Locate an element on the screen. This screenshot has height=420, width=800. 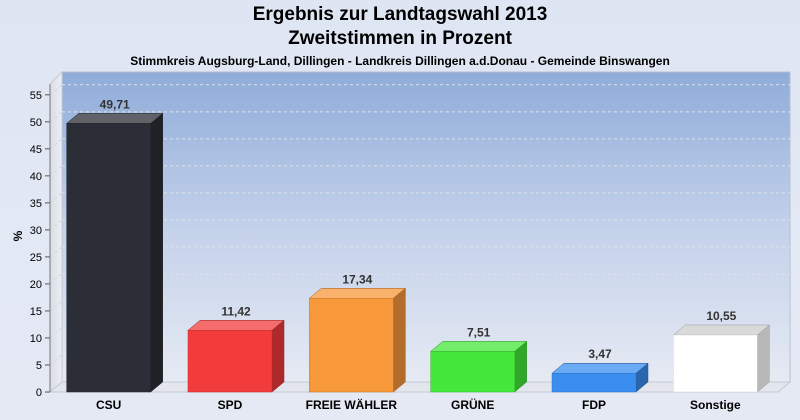
y-tick-label: 40 is located at coordinates (36, 177).